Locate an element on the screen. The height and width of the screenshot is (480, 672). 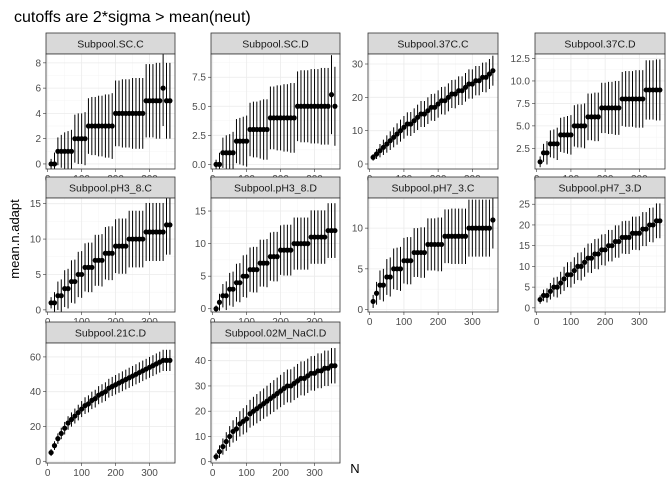
facet-strip-label: Subpool.SC.D is located at coordinates (275, 45).